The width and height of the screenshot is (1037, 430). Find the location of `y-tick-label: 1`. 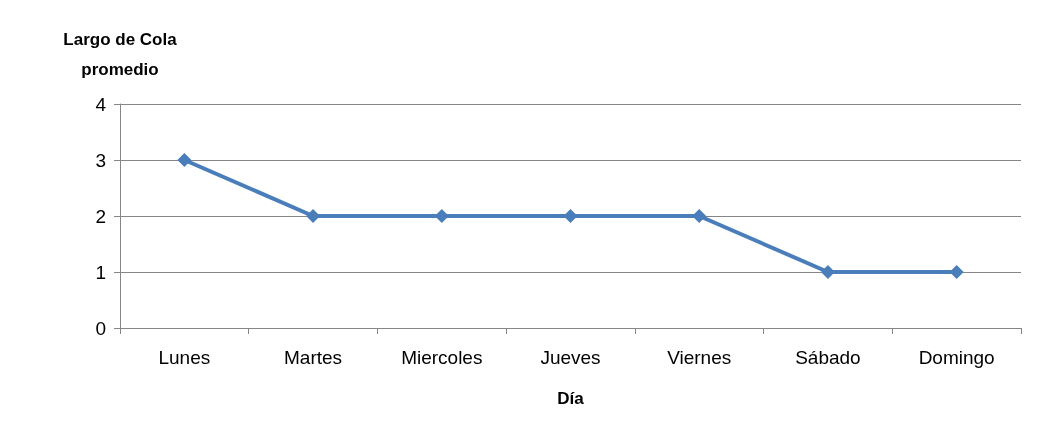

y-tick-label: 1 is located at coordinates (100, 272).